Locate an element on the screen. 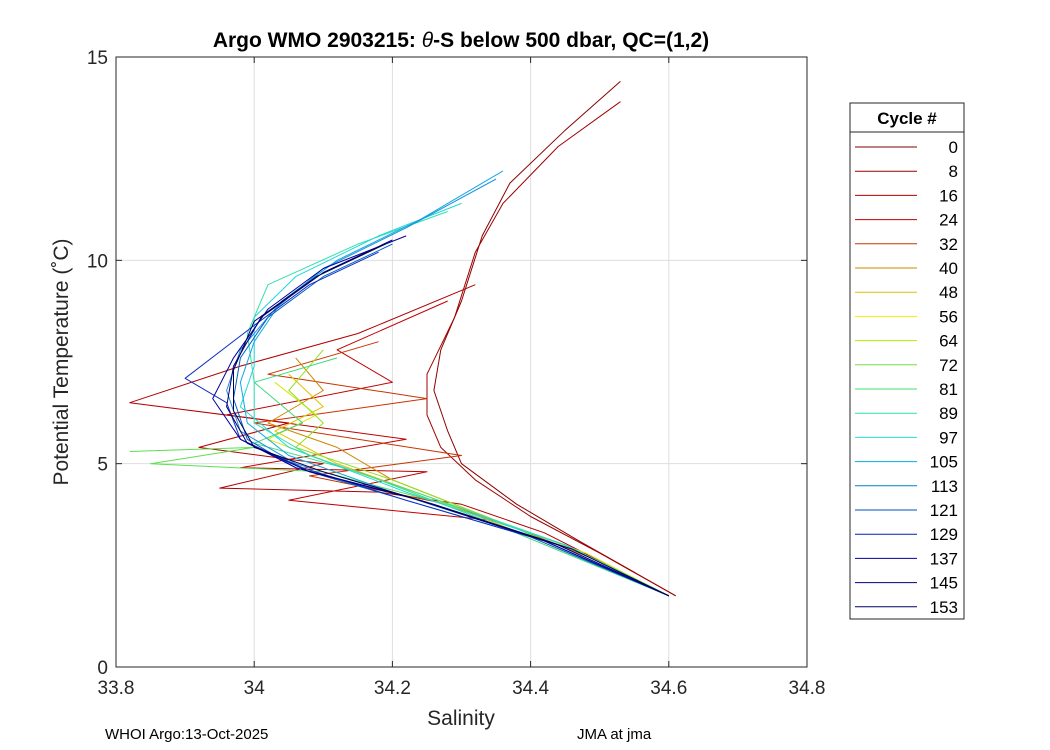 The image size is (1050, 750). x-axis-label: Salinity is located at coordinates (461, 718).